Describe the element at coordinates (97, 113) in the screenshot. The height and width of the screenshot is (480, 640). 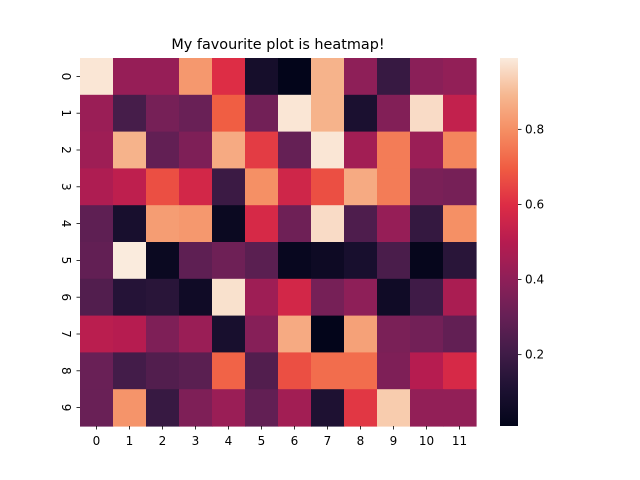
I see `heatmap-cell-r1-c0` at that location.